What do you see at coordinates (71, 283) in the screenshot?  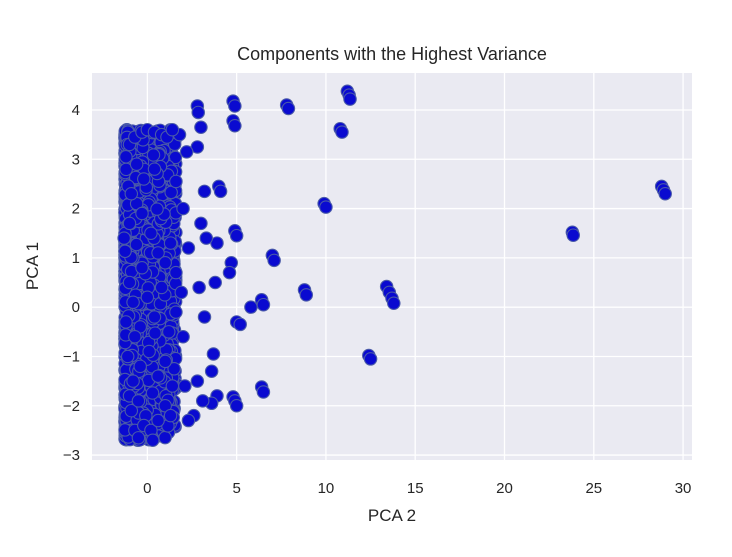 I see `y-axis-ticks: −3 −2 −1 0 1 2 3 4` at bounding box center [71, 283].